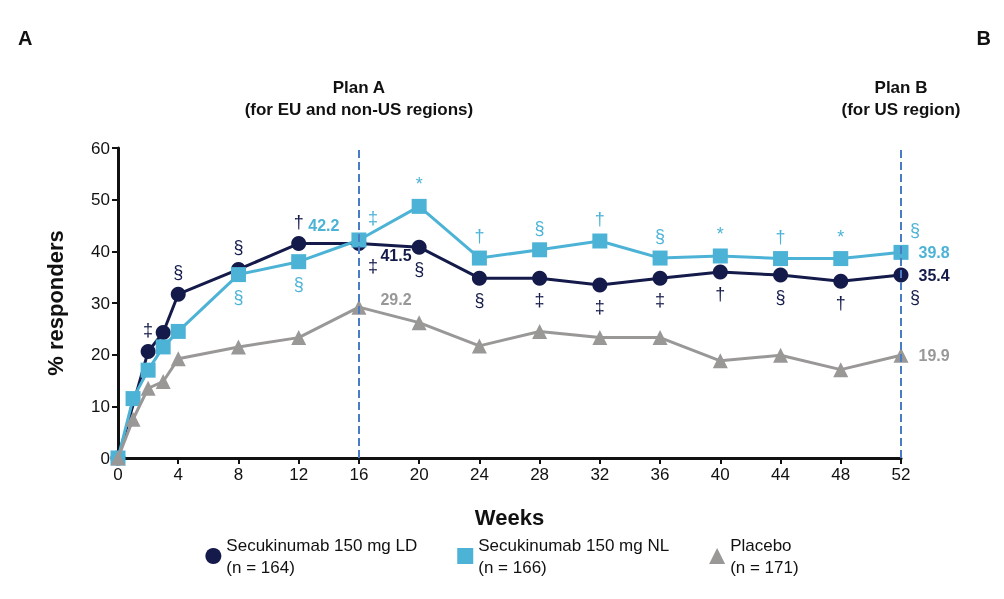  What do you see at coordinates (934, 252) in the screenshot?
I see `data-label: 39.8` at bounding box center [934, 252].